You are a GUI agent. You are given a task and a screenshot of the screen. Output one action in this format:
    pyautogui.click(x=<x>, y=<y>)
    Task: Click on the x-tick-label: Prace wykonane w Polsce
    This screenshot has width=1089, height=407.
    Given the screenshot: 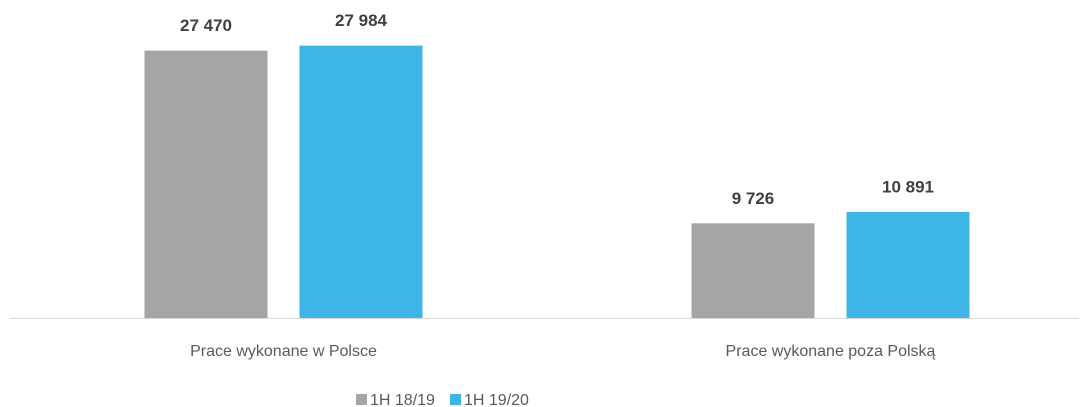 What is the action you would take?
    pyautogui.click(x=283, y=351)
    